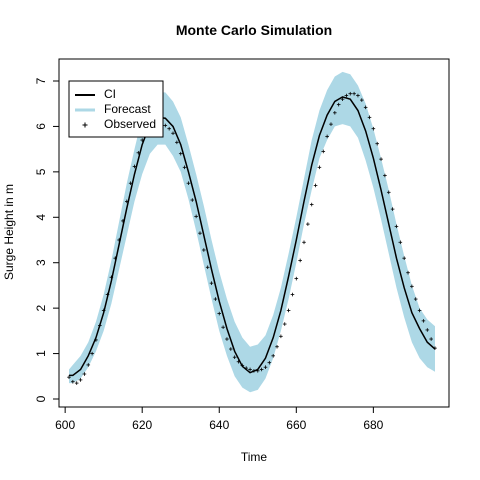 Image resolution: width=480 pixels, height=480 pixels. What do you see at coordinates (41, 80) in the screenshot?
I see `y-tick-label: 7` at bounding box center [41, 80].